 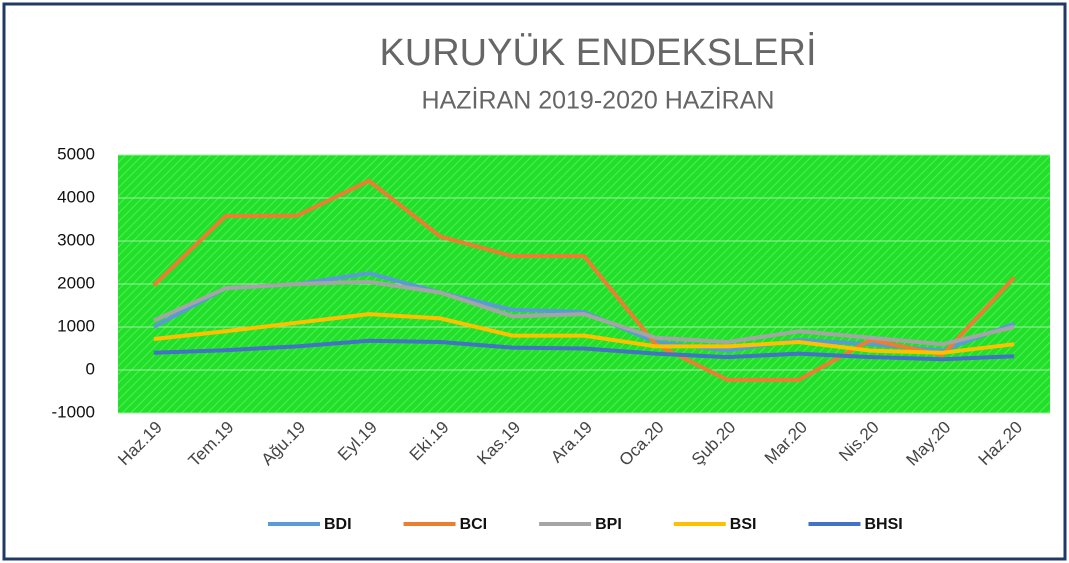 What do you see at coordinates (90, 368) in the screenshot?
I see `y-tick-label: 0` at bounding box center [90, 368].